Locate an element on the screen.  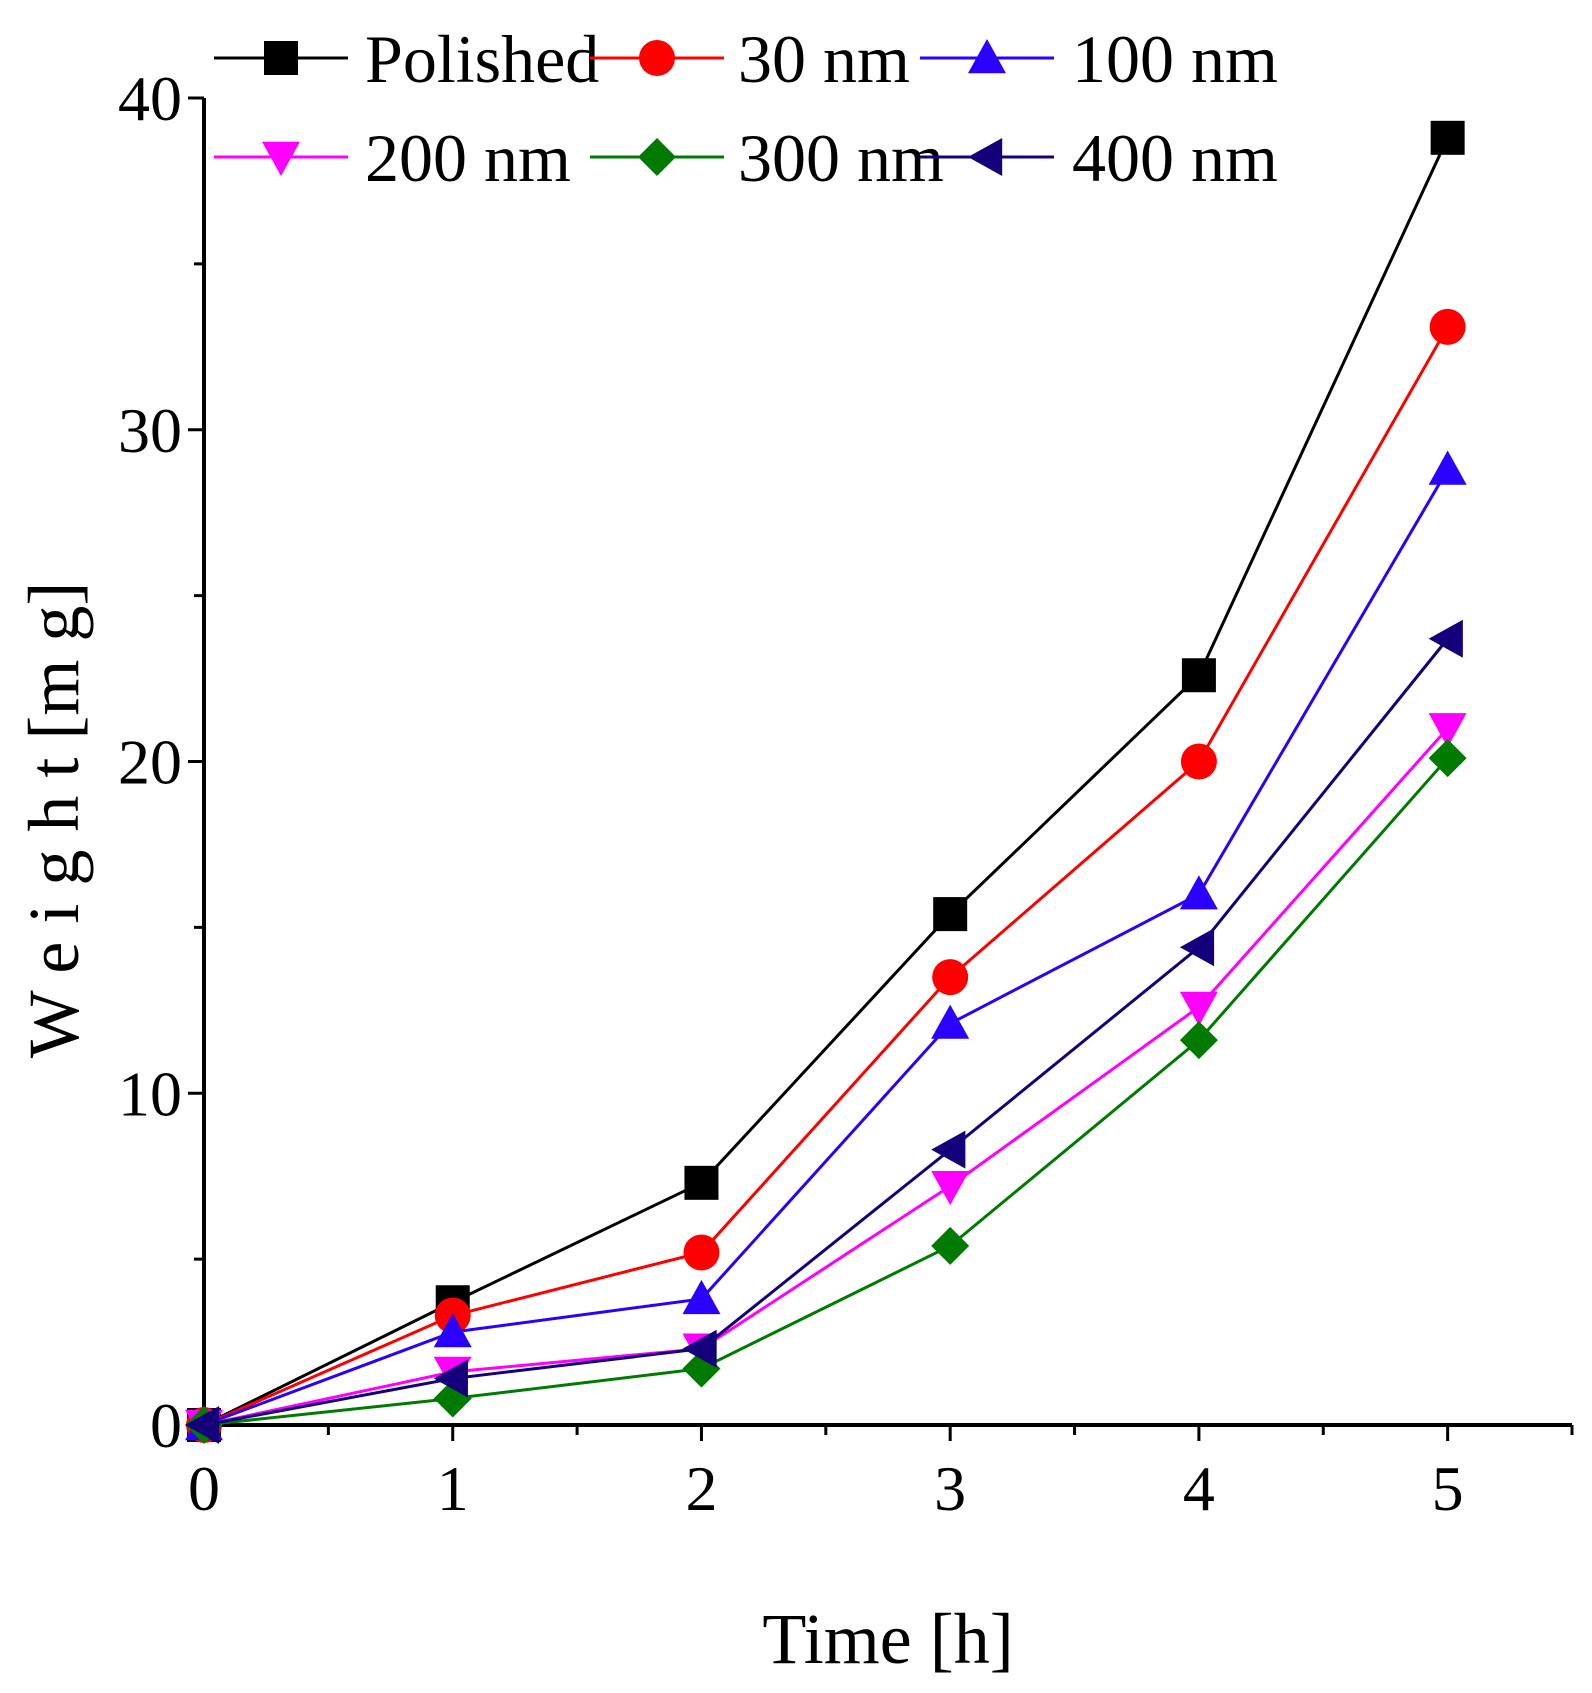
legend-item: 100 nm is located at coordinates (1099, 59).